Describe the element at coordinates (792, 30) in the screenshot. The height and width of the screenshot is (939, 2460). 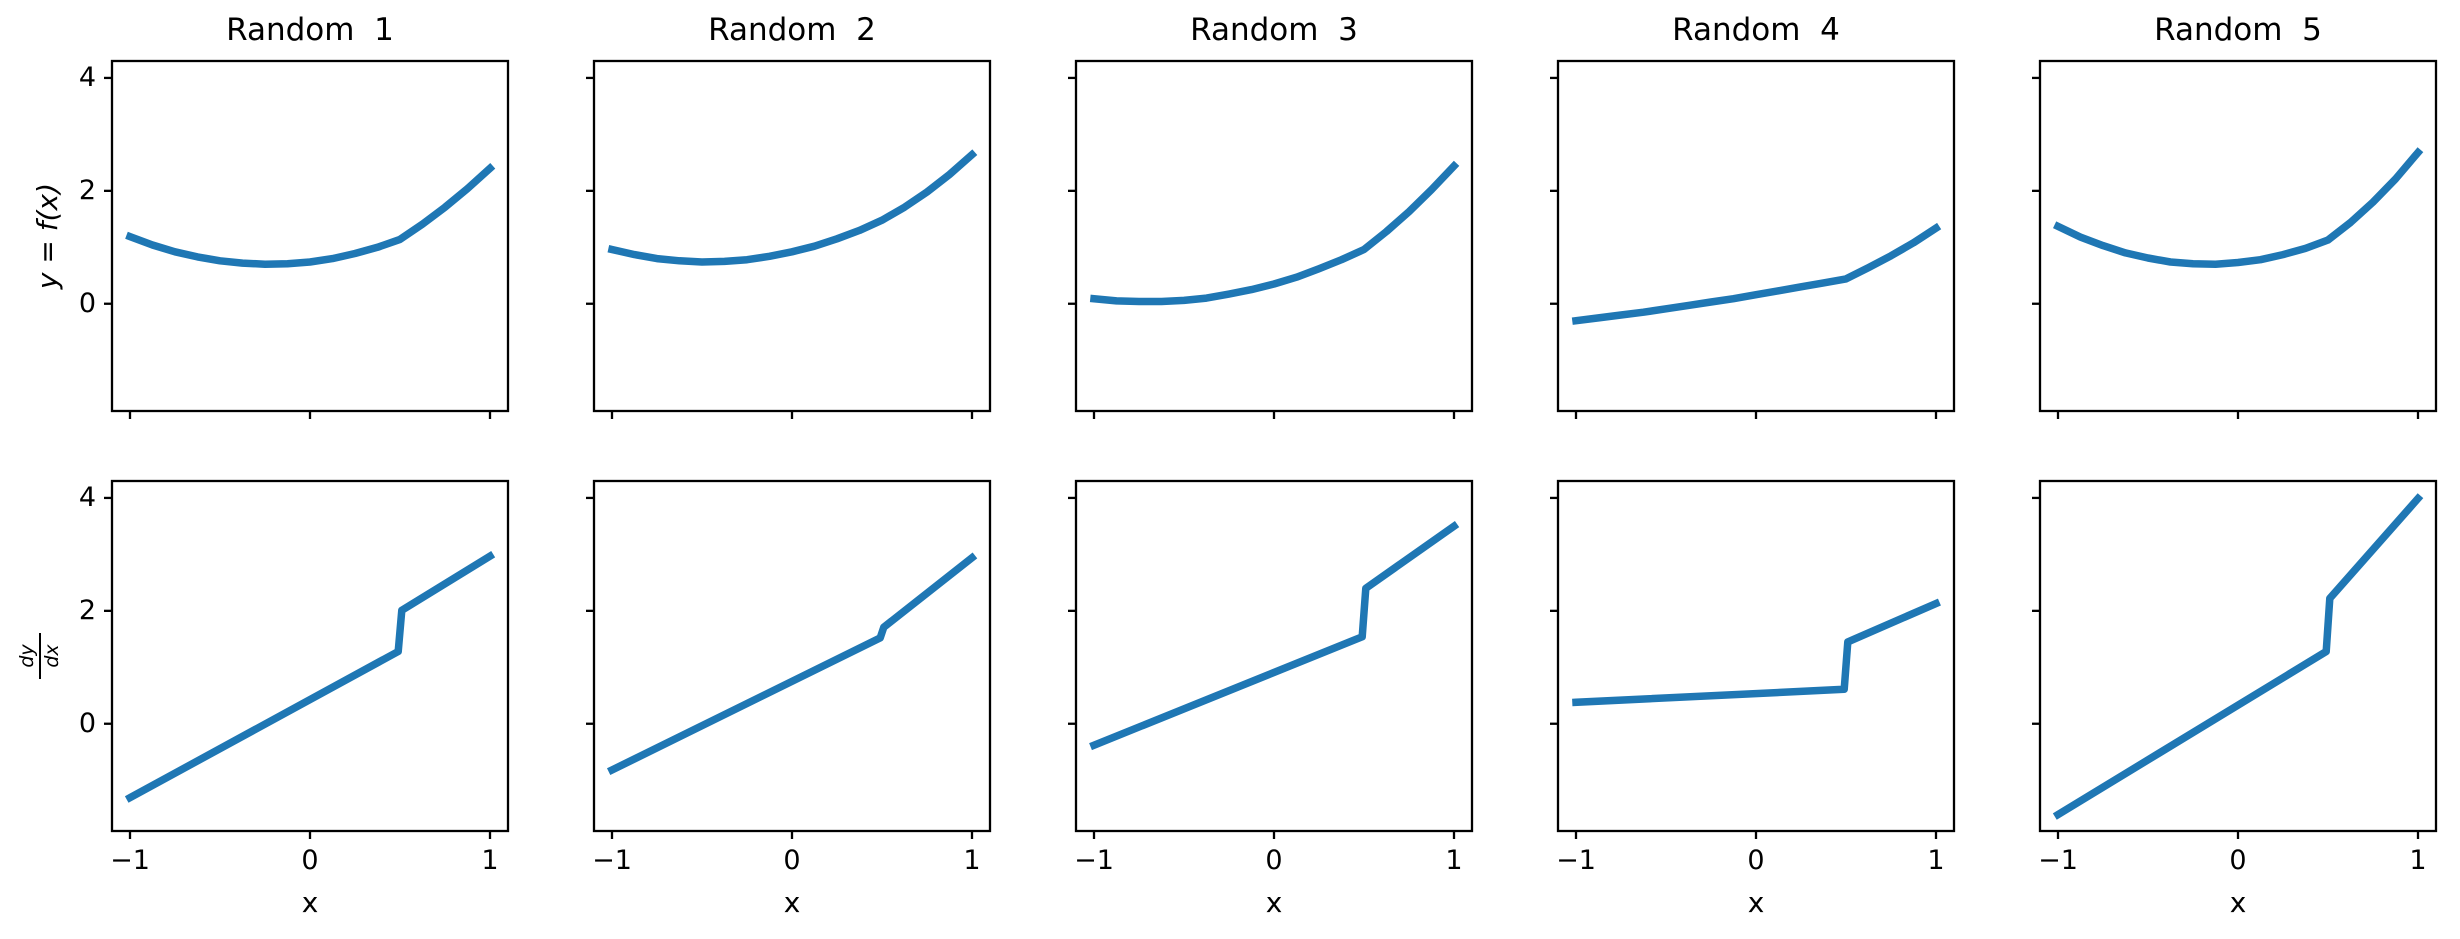
I see `subplot-title: Random 2` at that location.